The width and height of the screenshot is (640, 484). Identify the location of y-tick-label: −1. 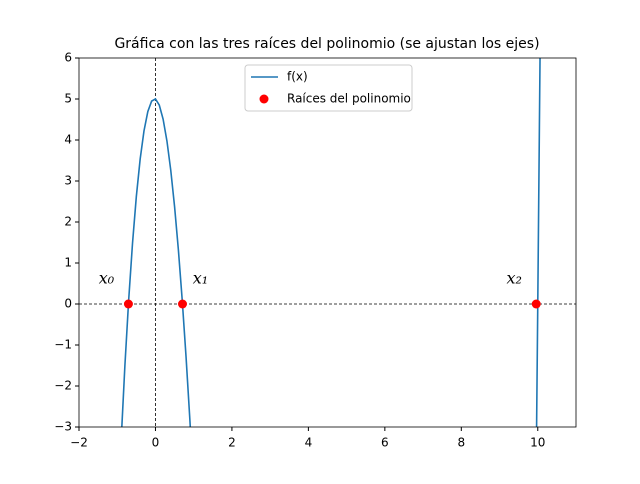
(63, 345).